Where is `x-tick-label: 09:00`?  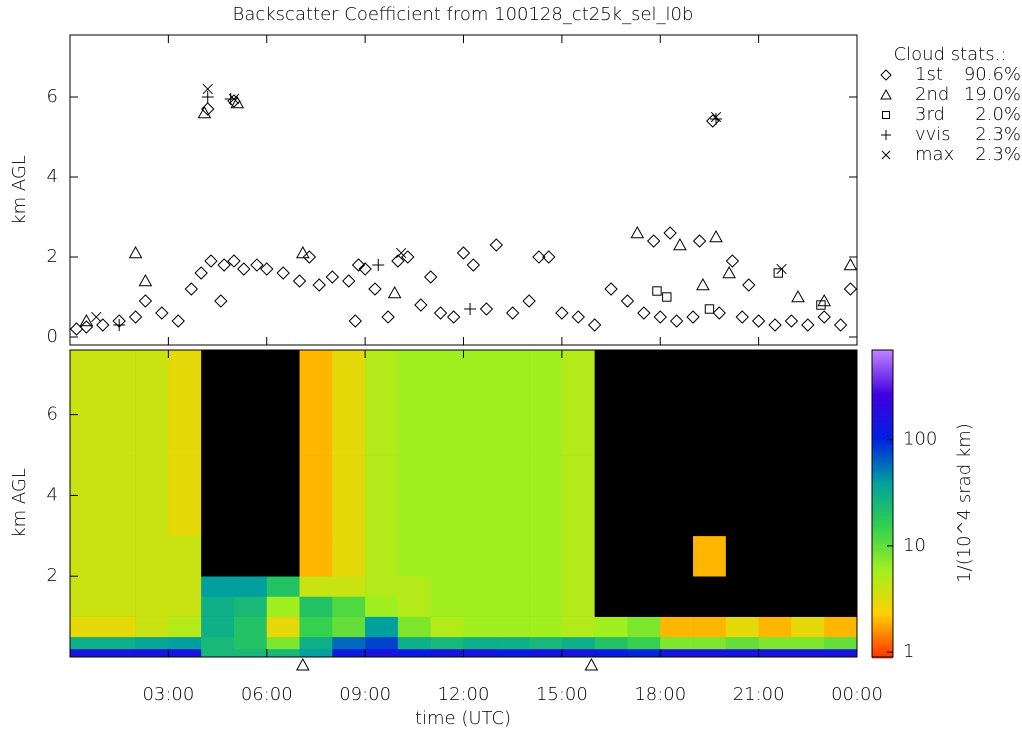
x-tick-label: 09:00 is located at coordinates (365, 694).